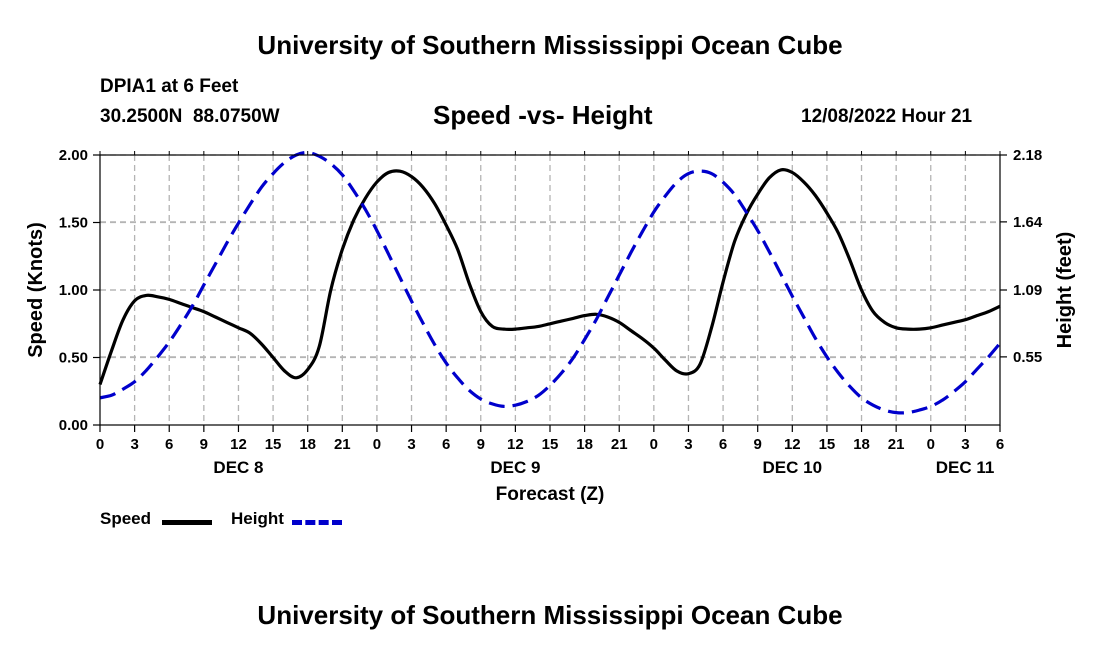 The height and width of the screenshot is (650, 1100). I want to click on y-tick-label: 1.50, so click(73, 223).